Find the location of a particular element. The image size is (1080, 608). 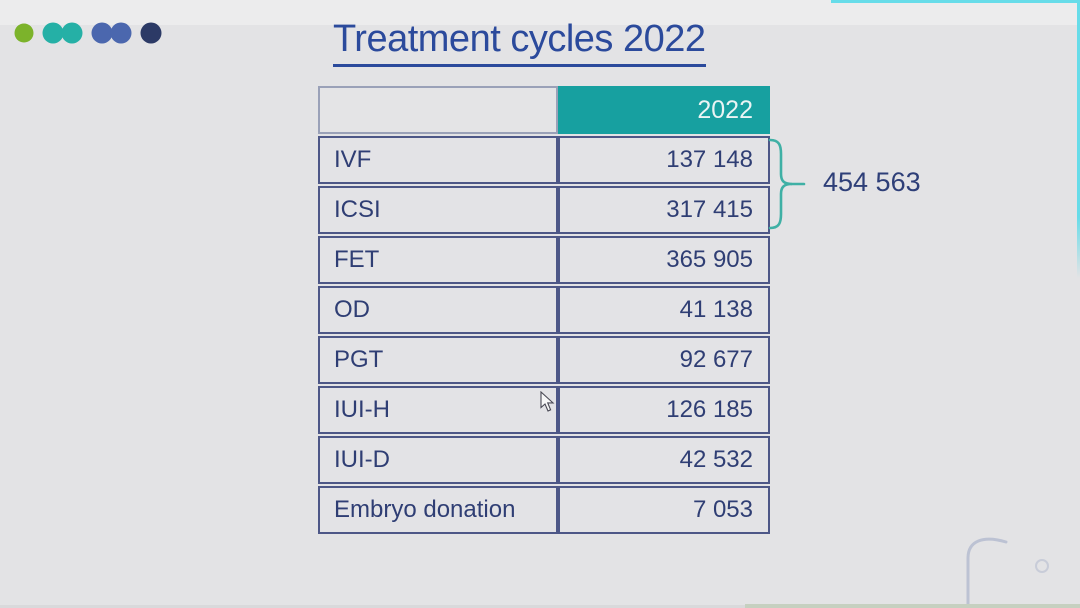

row-value: 42 532 is located at coordinates (664, 460).